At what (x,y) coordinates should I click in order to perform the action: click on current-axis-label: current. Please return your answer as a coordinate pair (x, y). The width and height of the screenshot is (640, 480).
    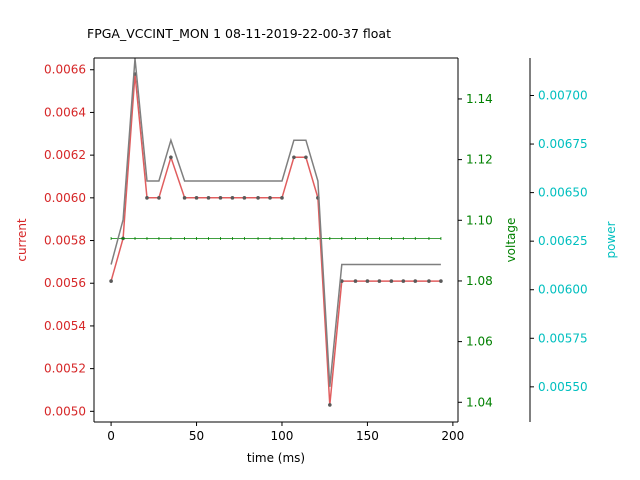
    Looking at the image, I should click on (22, 240).